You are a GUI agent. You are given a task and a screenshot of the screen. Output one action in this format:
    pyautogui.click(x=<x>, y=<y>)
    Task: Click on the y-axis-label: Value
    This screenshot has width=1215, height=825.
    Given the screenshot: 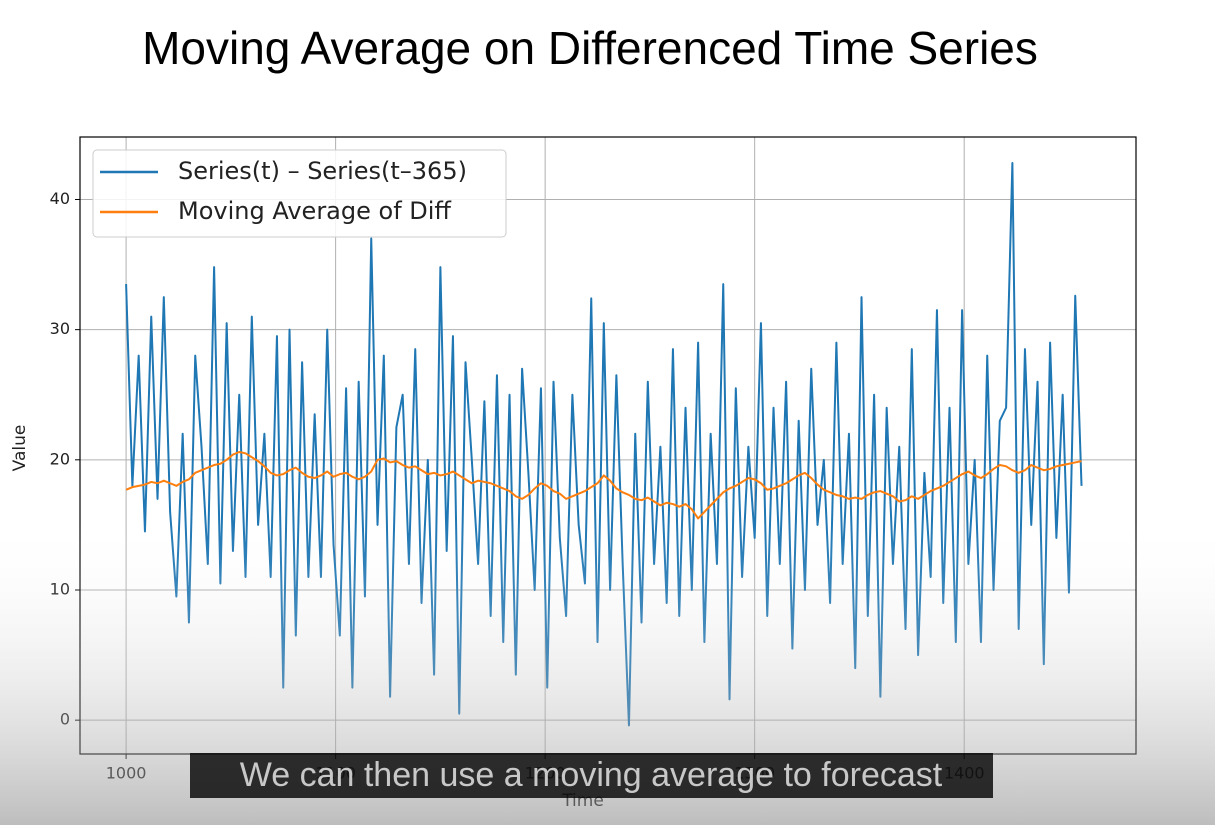 What is the action you would take?
    pyautogui.click(x=20, y=448)
    